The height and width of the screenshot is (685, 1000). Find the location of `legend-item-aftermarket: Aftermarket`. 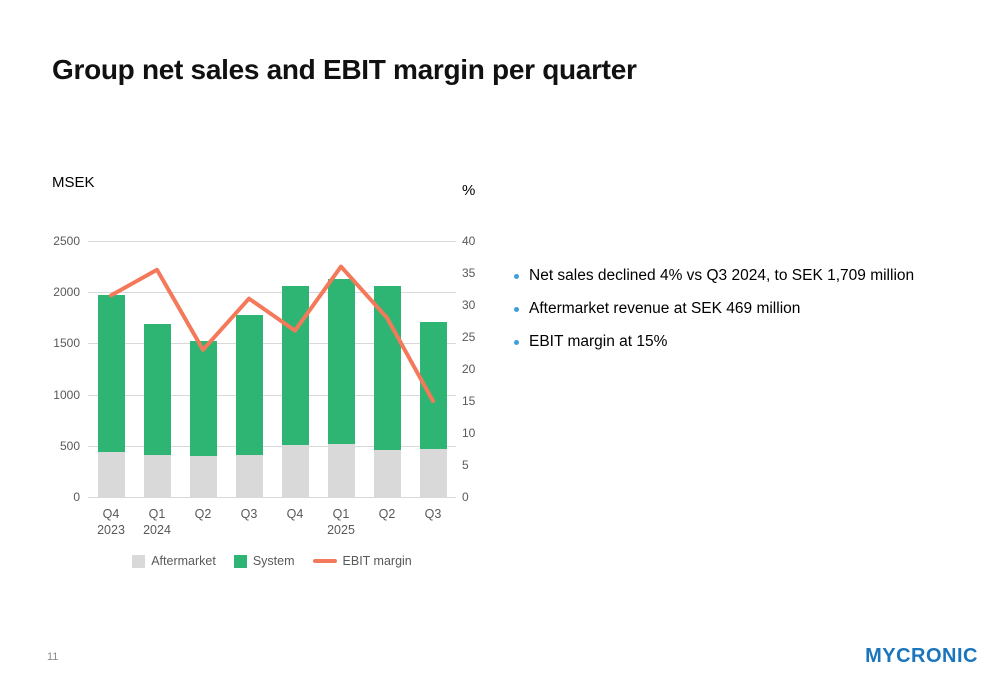

legend-item-aftermarket: Aftermarket is located at coordinates (174, 561).